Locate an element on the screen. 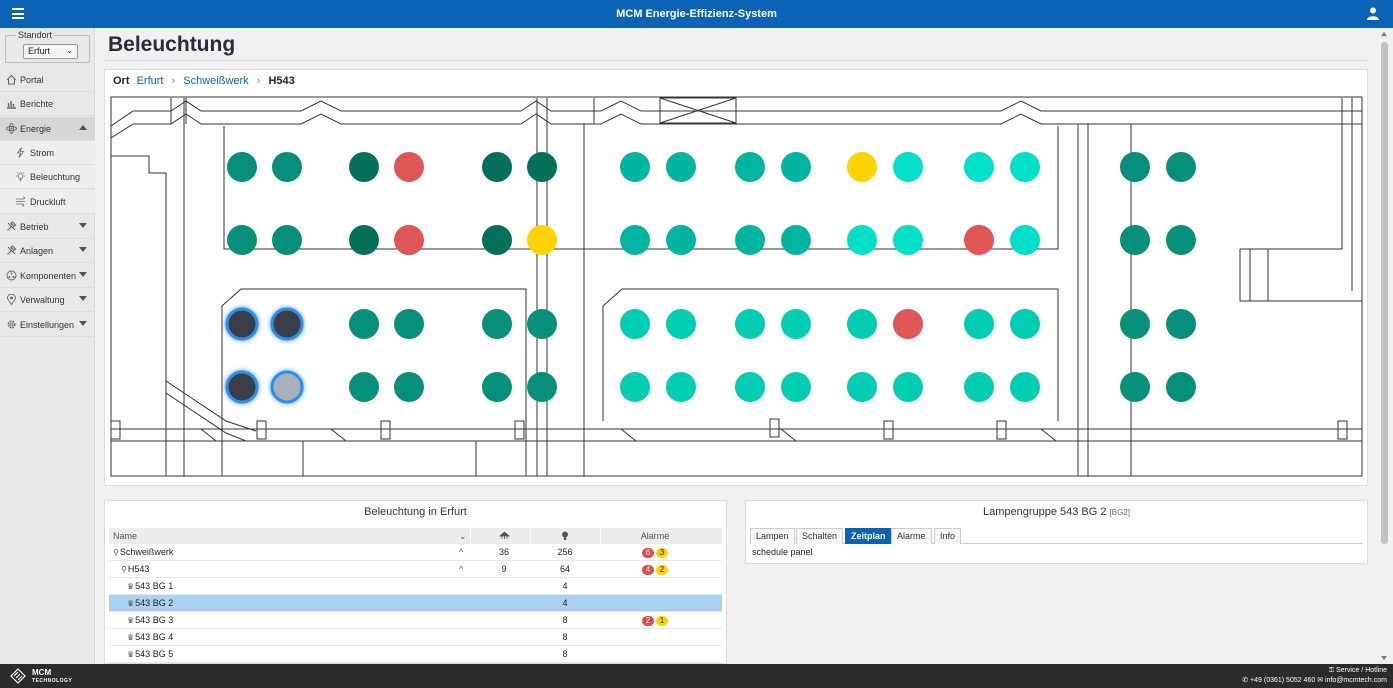  tab-info: Info is located at coordinates (948, 536).